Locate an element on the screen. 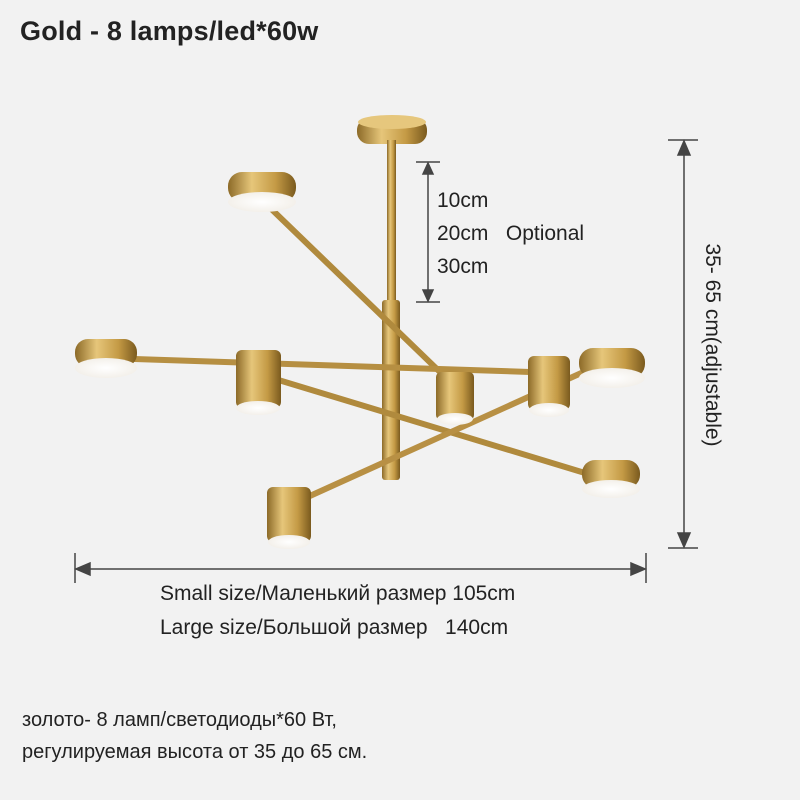  central-column is located at coordinates (391, 390).